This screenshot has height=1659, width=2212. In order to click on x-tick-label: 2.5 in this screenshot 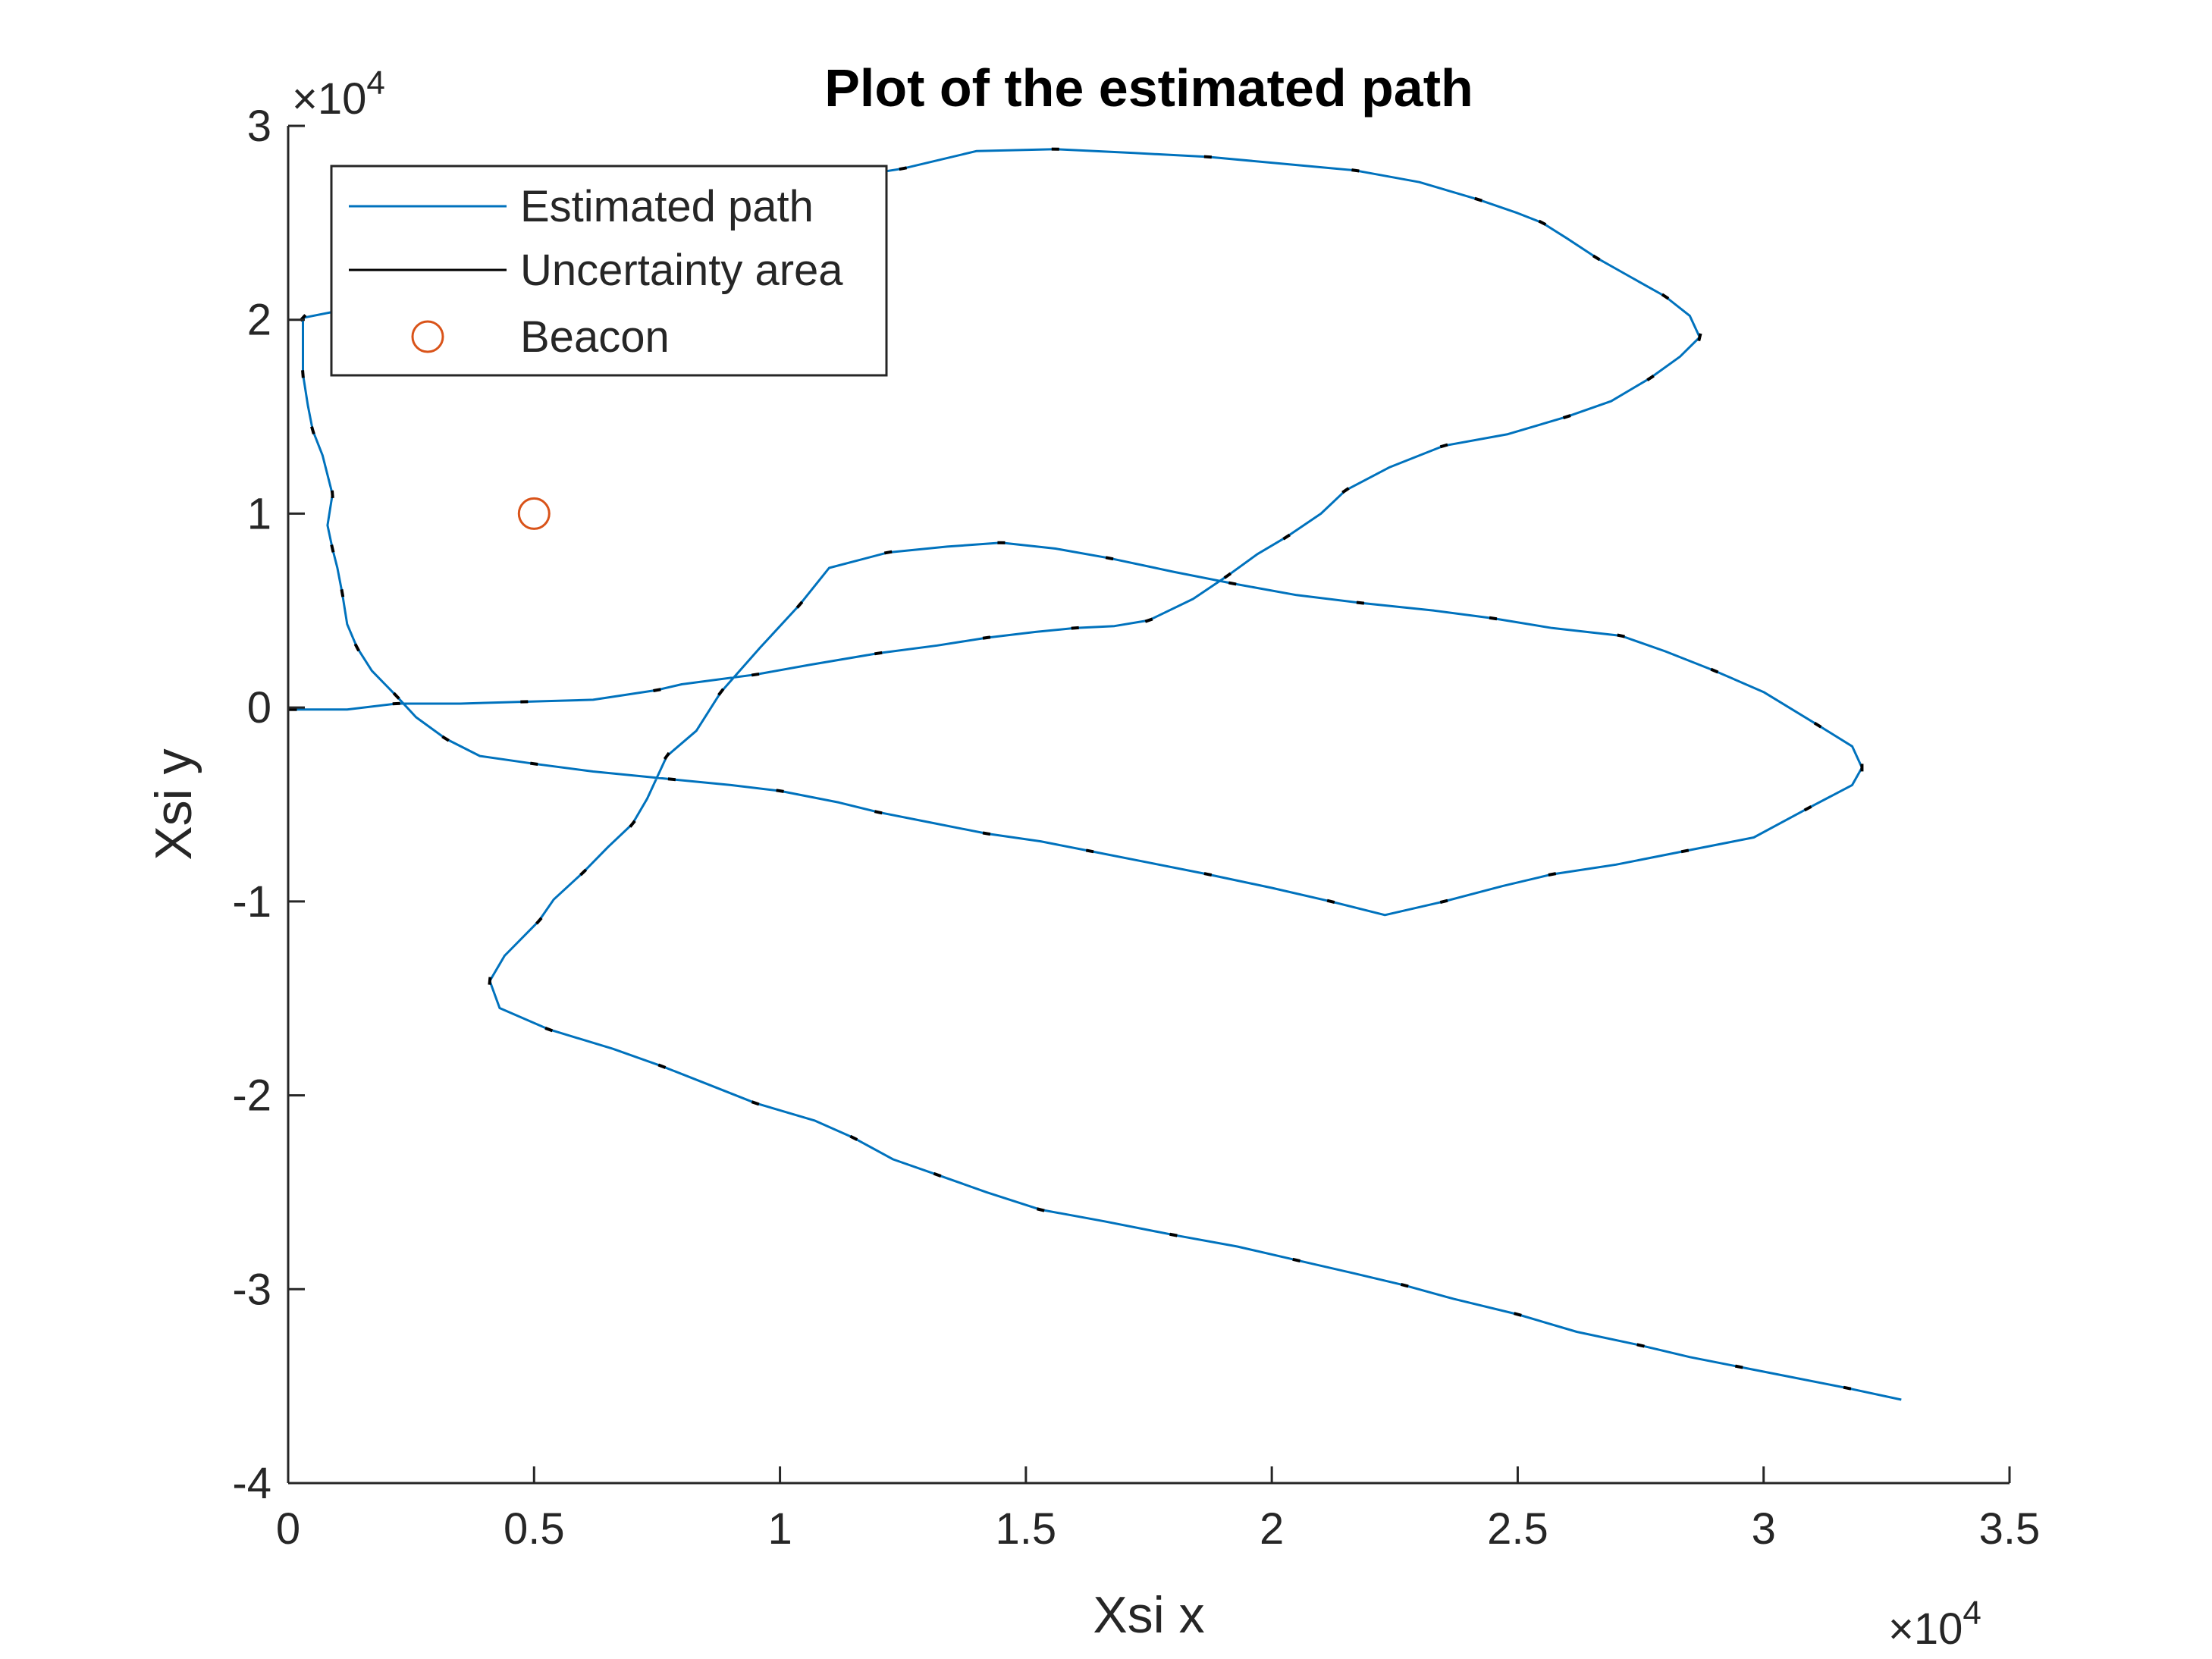, I will do `click(1517, 1529)`.